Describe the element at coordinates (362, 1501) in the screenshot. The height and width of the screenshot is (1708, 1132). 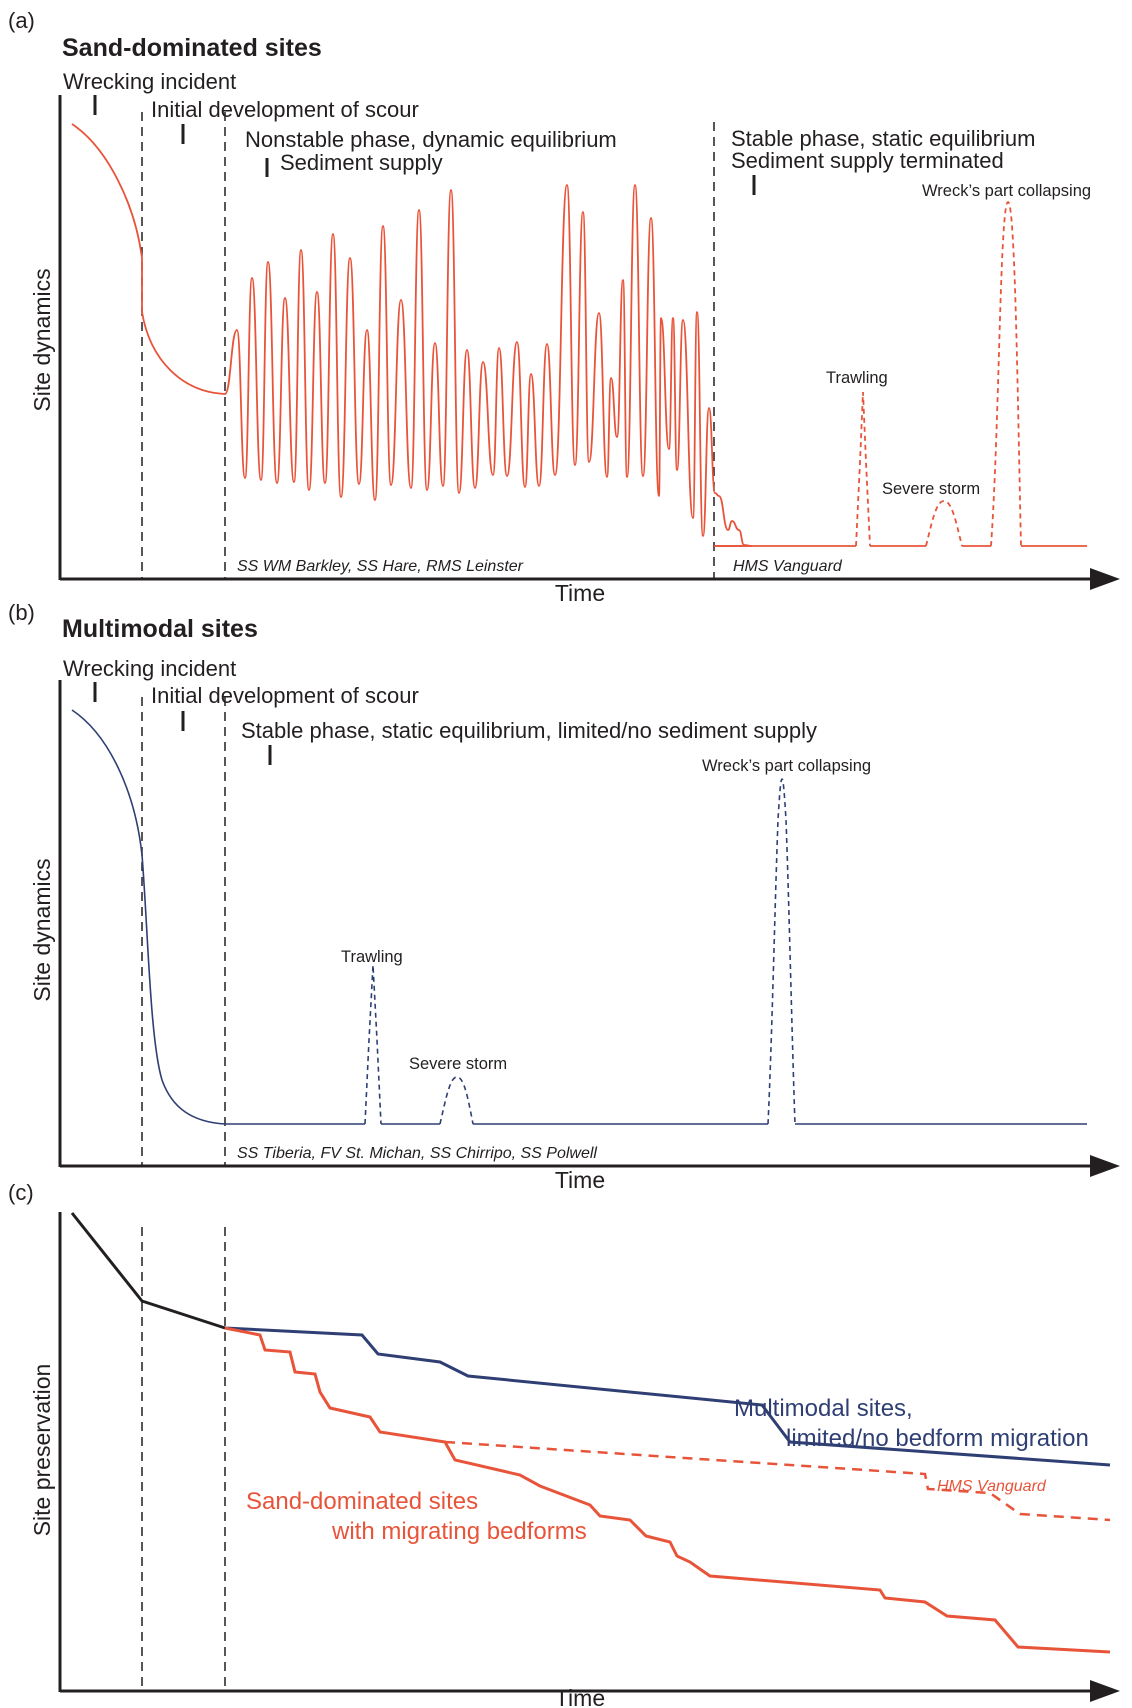
I see `panel-c-sand-label-1: Sand-dominated sites` at that location.